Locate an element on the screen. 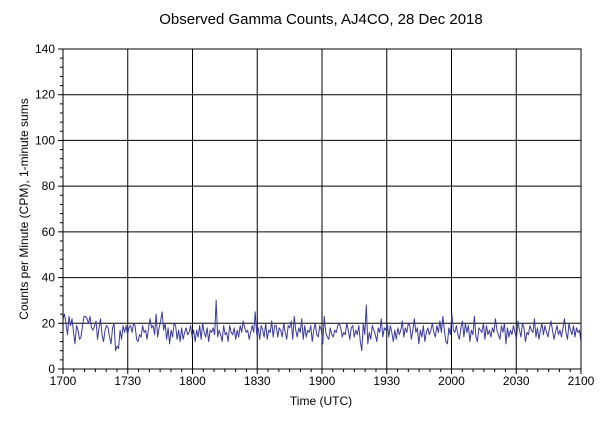  y-tick-label: 120 is located at coordinates (45, 95).